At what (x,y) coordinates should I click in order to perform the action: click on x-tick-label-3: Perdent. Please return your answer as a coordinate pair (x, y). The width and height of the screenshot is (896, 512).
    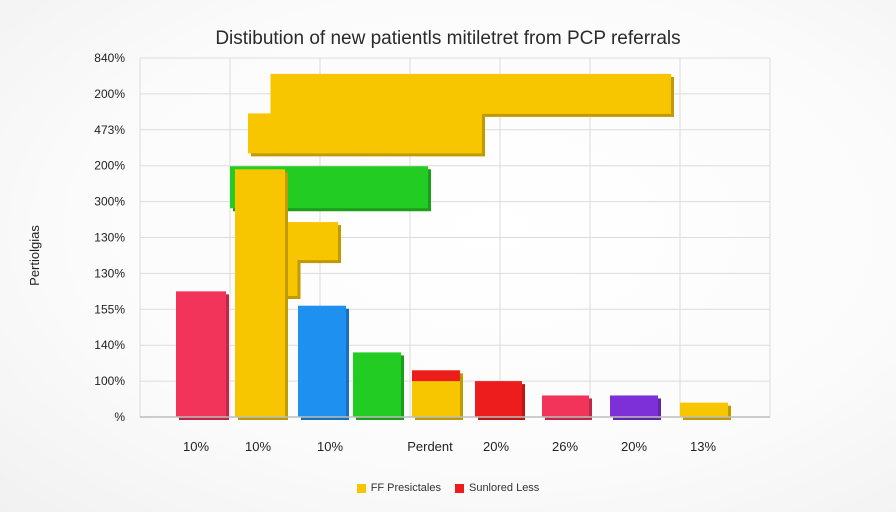
    Looking at the image, I should click on (430, 446).